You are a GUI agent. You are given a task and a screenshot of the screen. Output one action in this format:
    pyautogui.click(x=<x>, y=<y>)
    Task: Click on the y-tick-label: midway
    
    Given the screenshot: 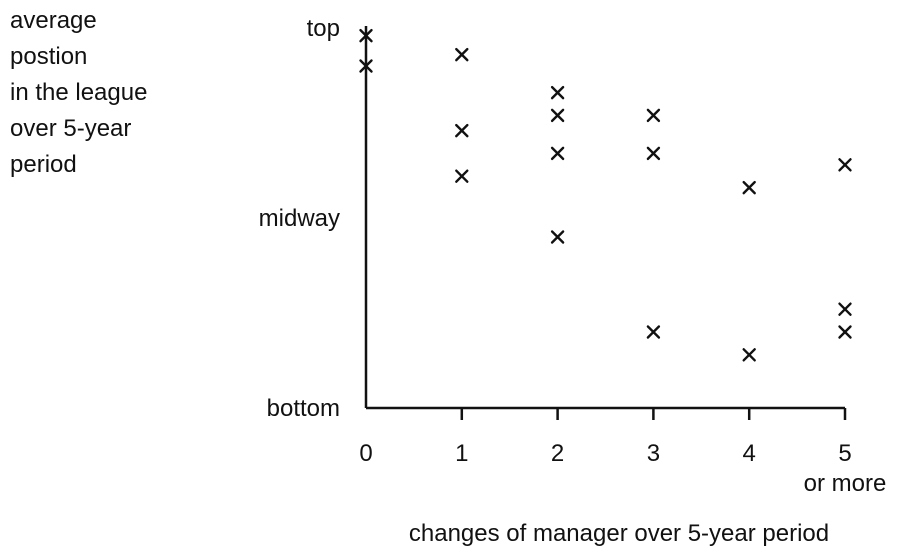 What is the action you would take?
    pyautogui.click(x=299, y=218)
    